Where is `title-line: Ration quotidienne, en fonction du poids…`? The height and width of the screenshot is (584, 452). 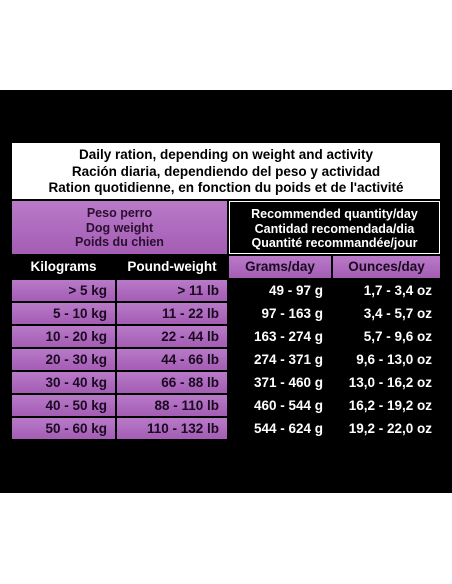
title-line: Ration quotidienne, en fonction du poids… is located at coordinates (226, 187).